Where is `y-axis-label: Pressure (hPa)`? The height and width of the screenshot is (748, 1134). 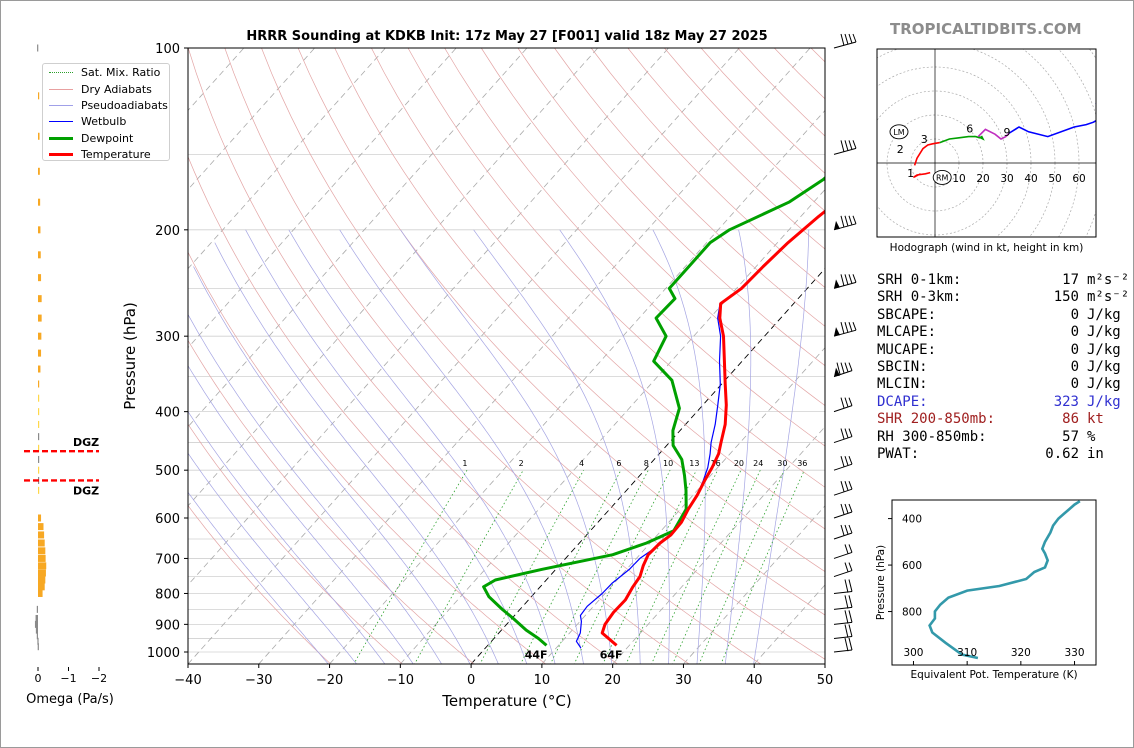
y-axis-label: Pressure (hPa) is located at coordinates (130, 356).